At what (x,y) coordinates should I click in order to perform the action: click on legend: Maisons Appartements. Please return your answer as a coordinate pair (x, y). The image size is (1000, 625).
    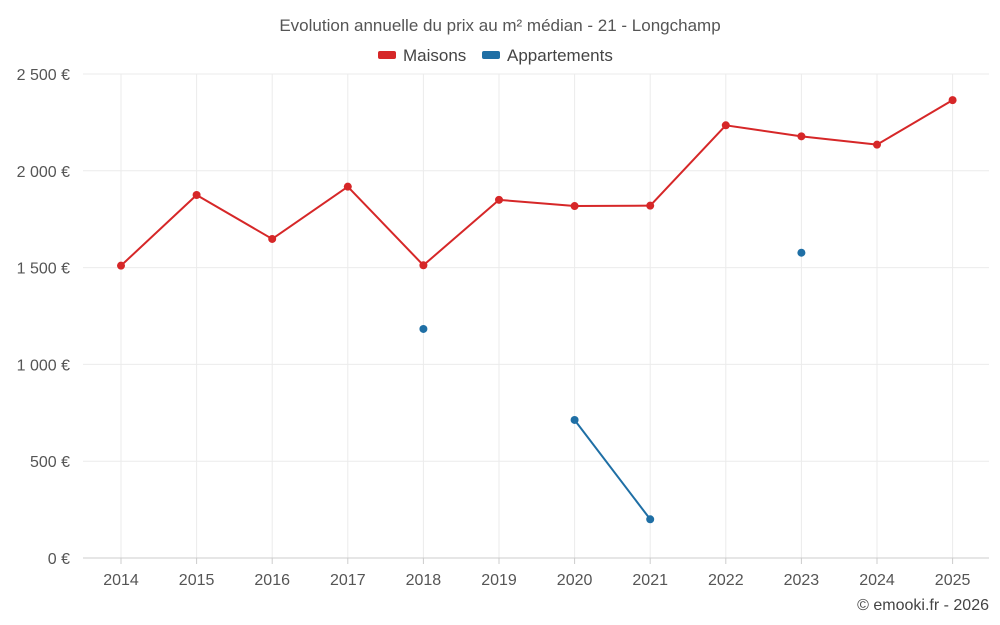
    Looking at the image, I should click on (495, 55).